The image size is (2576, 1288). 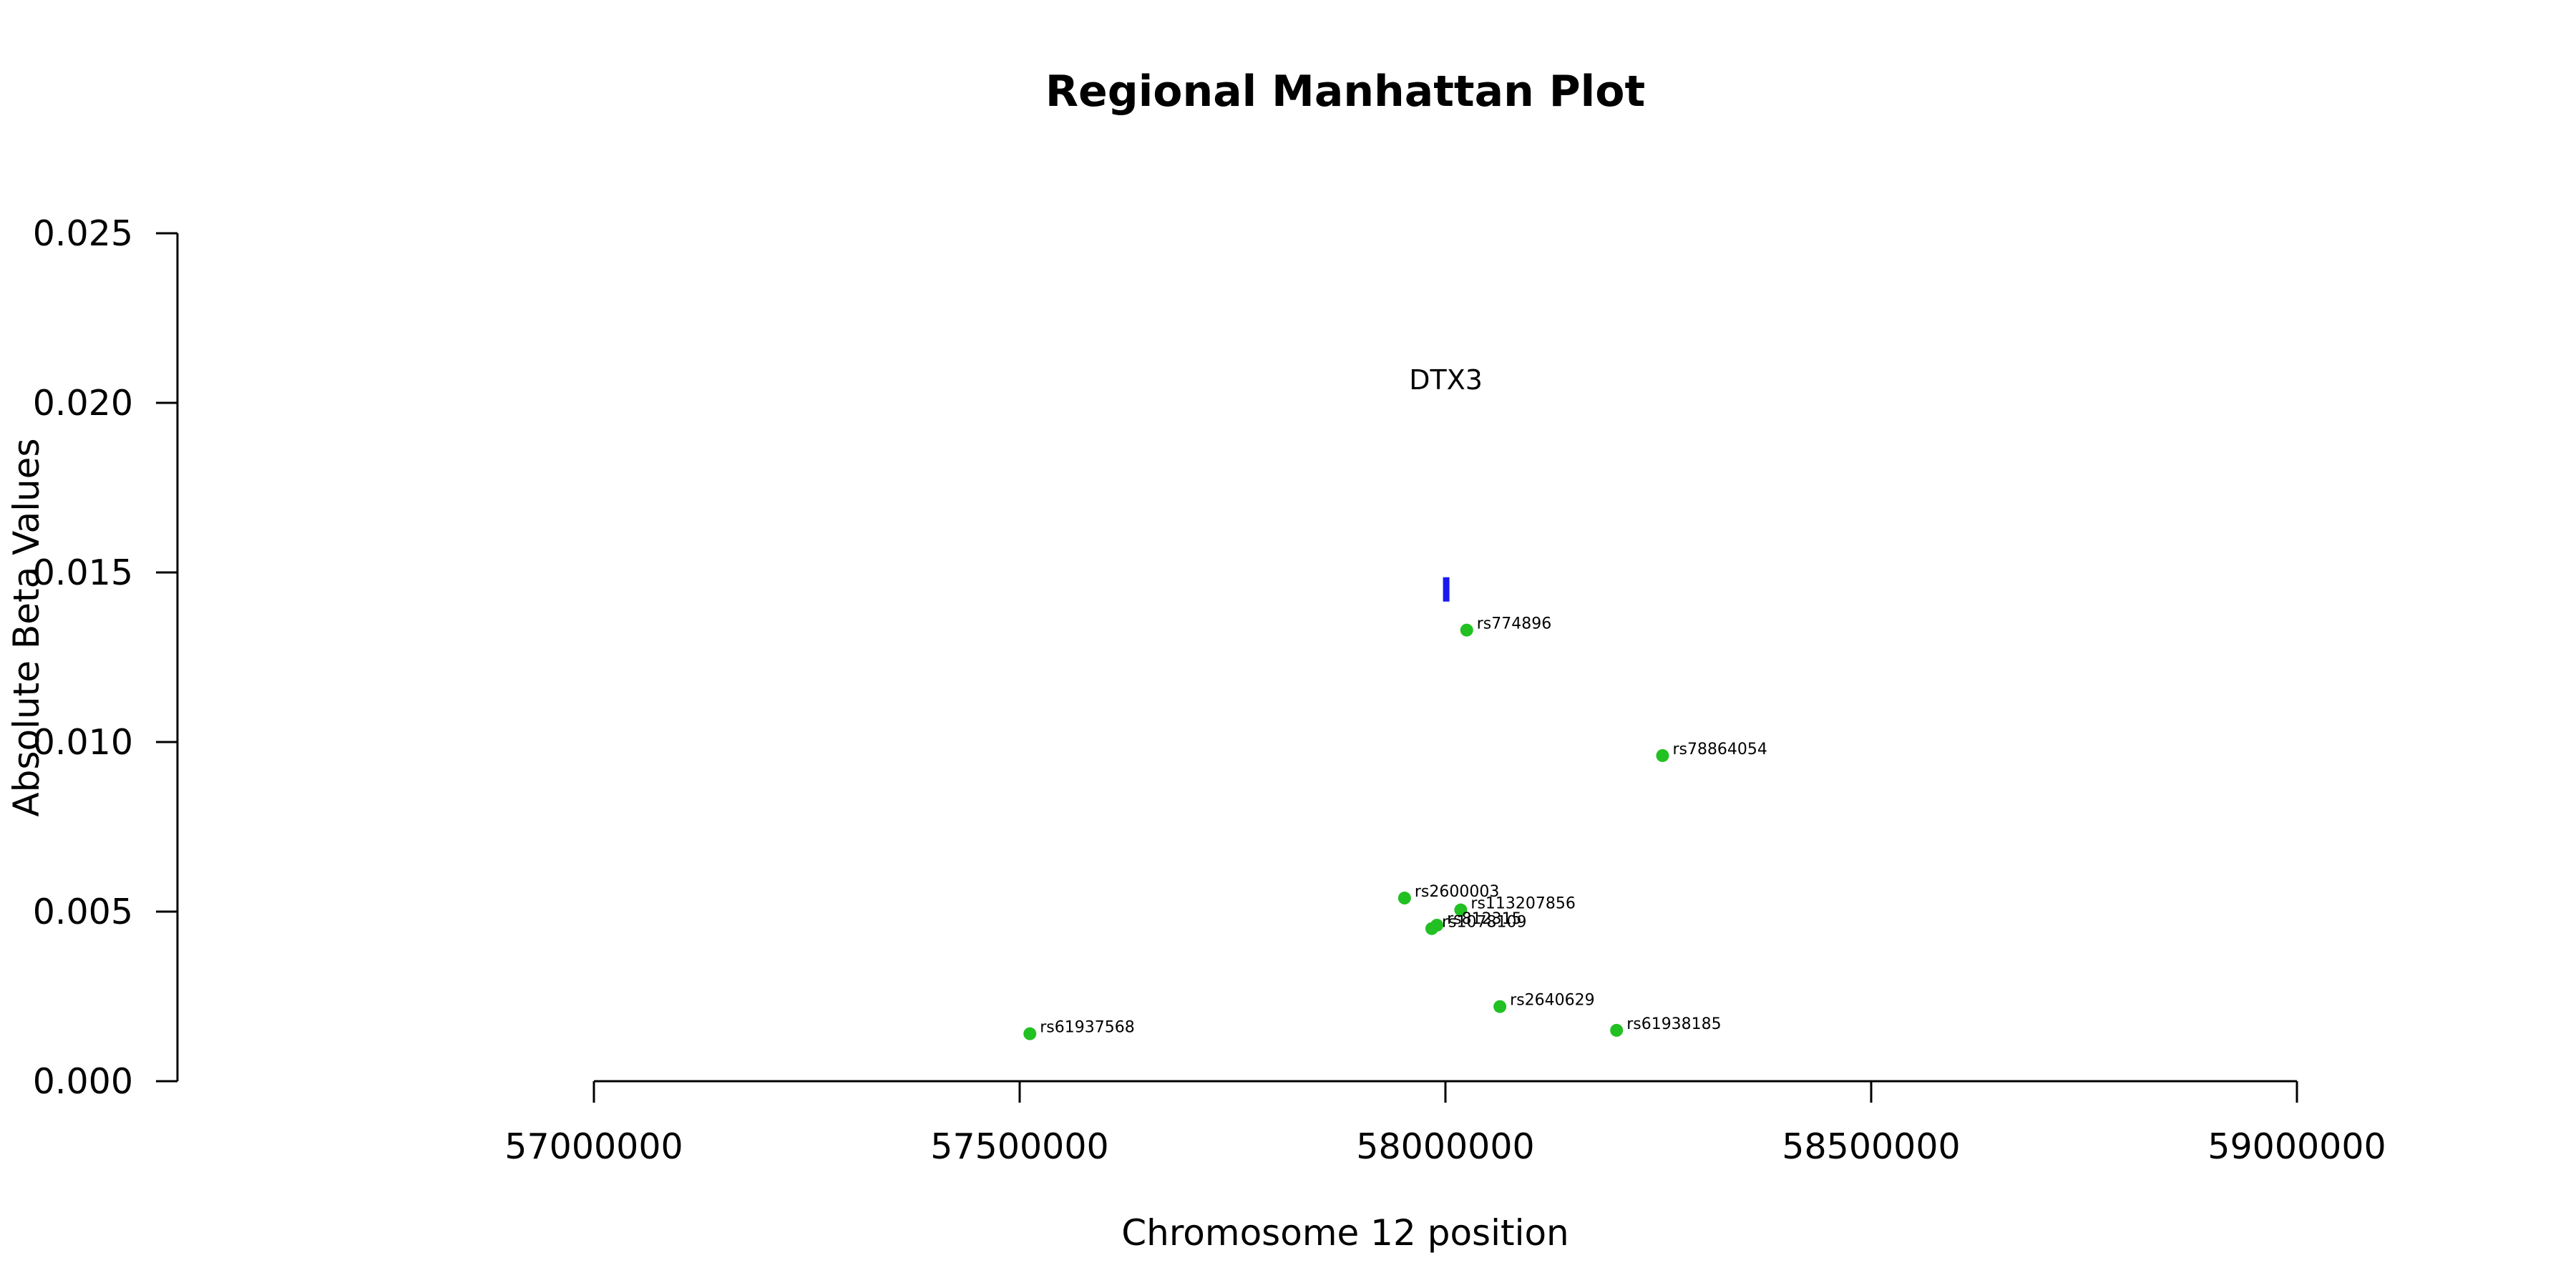 I want to click on snp-label: rs78864054, so click(x=1719, y=749).